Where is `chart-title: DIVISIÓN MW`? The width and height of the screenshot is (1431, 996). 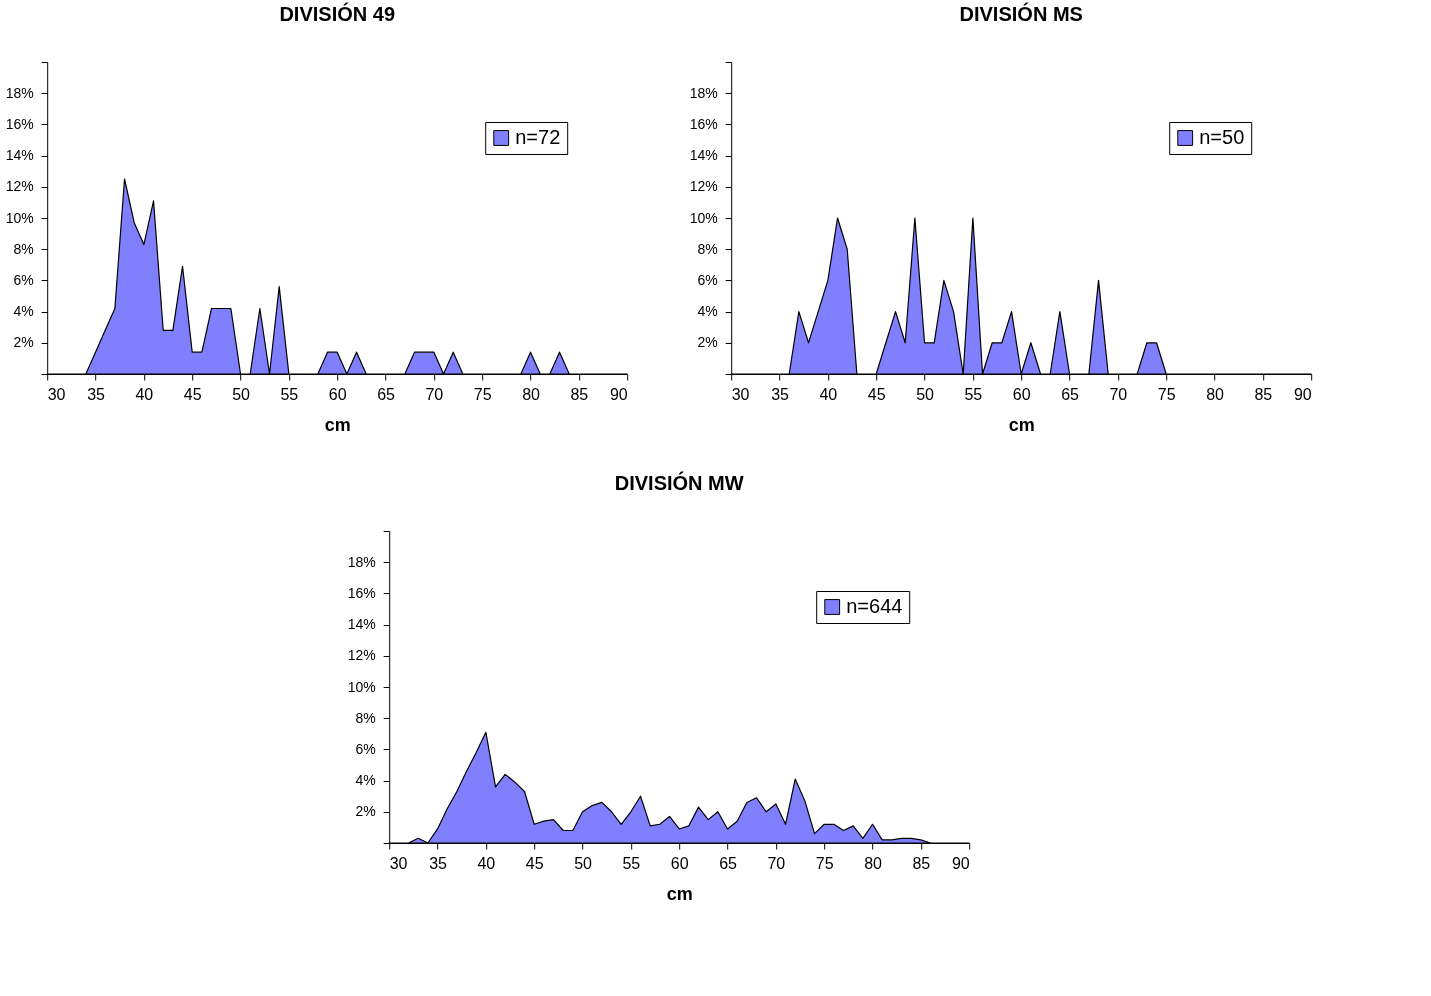 chart-title: DIVISIÓN MW is located at coordinates (679, 482).